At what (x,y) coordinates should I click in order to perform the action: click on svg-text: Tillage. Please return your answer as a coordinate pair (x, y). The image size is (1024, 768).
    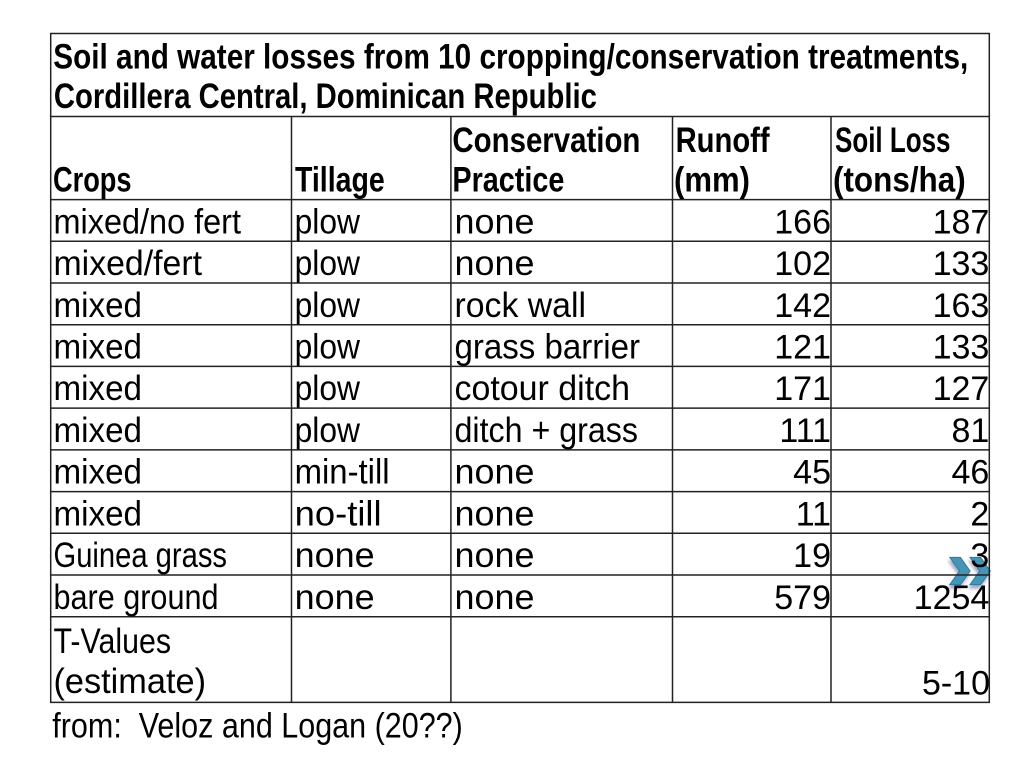
    Looking at the image, I should click on (340, 180).